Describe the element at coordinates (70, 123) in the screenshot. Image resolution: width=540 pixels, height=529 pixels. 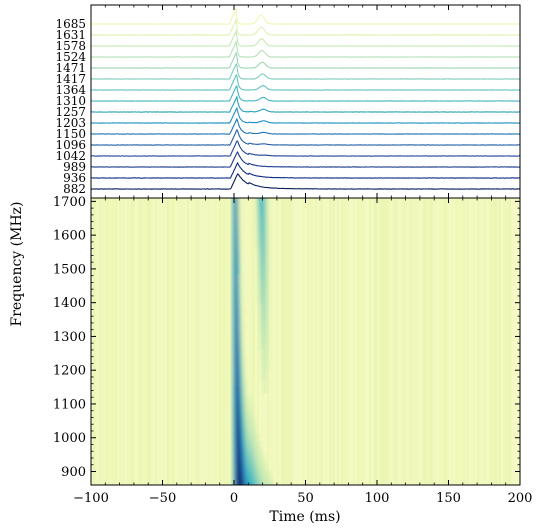
I see `profile-label: 1203` at that location.